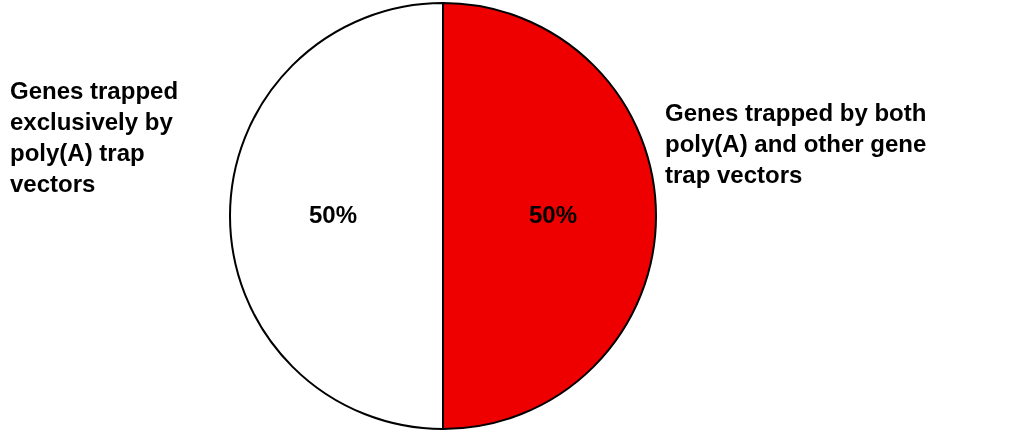 The width and height of the screenshot is (1029, 432). Describe the element at coordinates (796, 143) in the screenshot. I see `slice-label: Genes trapped by both poly(A) and other gene trap vectors` at that location.